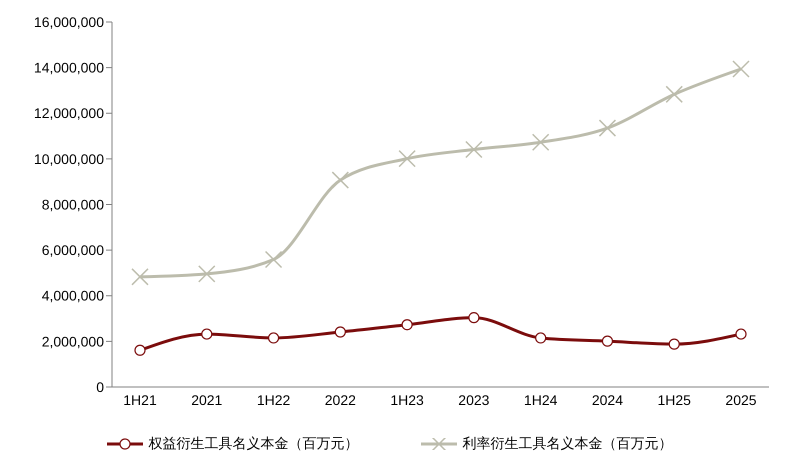 The image size is (797, 466). I want to click on x-tick-label: 1H22, so click(273, 400).